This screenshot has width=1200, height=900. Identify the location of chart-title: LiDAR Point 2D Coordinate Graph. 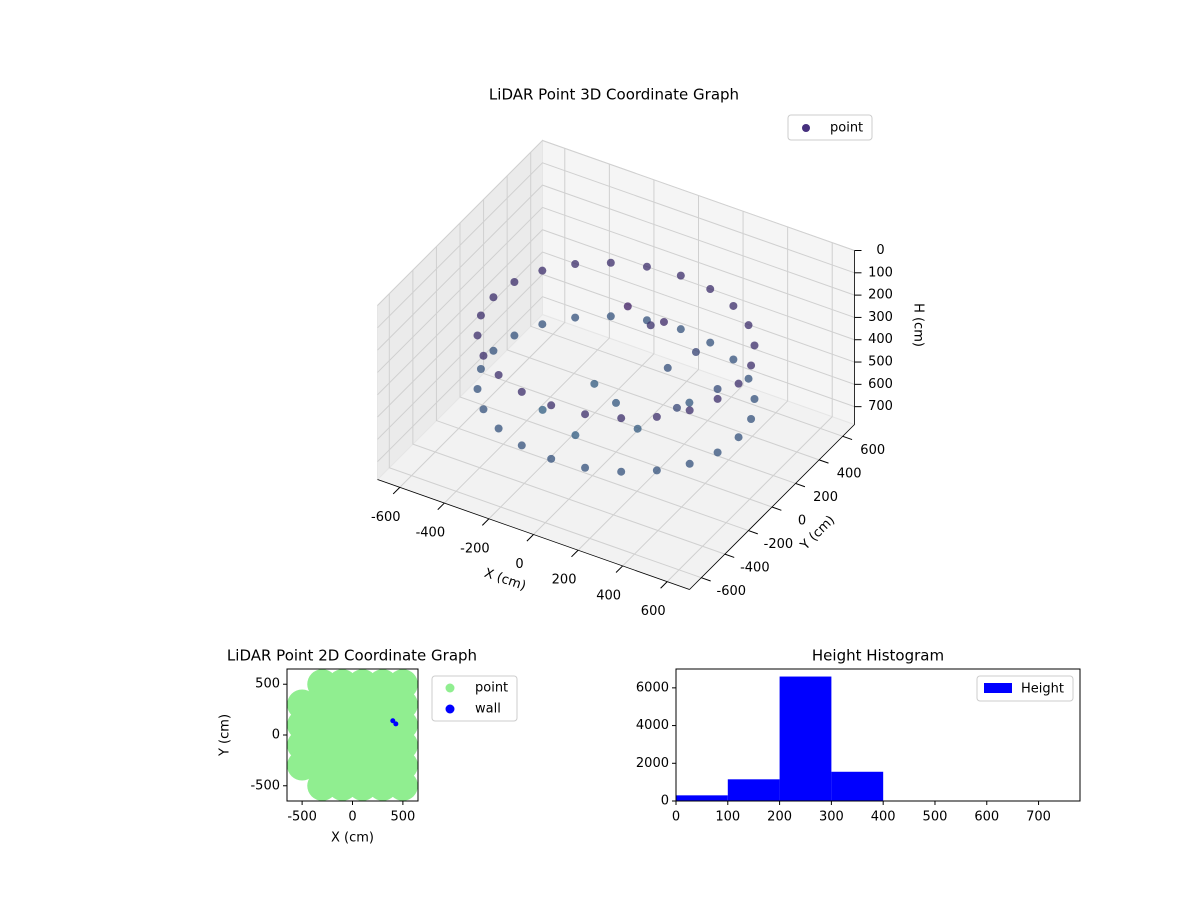
(352, 656).